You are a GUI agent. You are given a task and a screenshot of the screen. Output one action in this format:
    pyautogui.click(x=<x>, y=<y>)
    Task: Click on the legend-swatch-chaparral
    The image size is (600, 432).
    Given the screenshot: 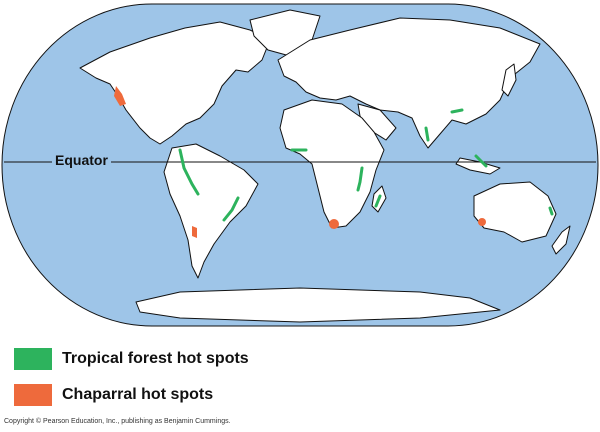 What is the action you would take?
    pyautogui.click(x=33, y=395)
    